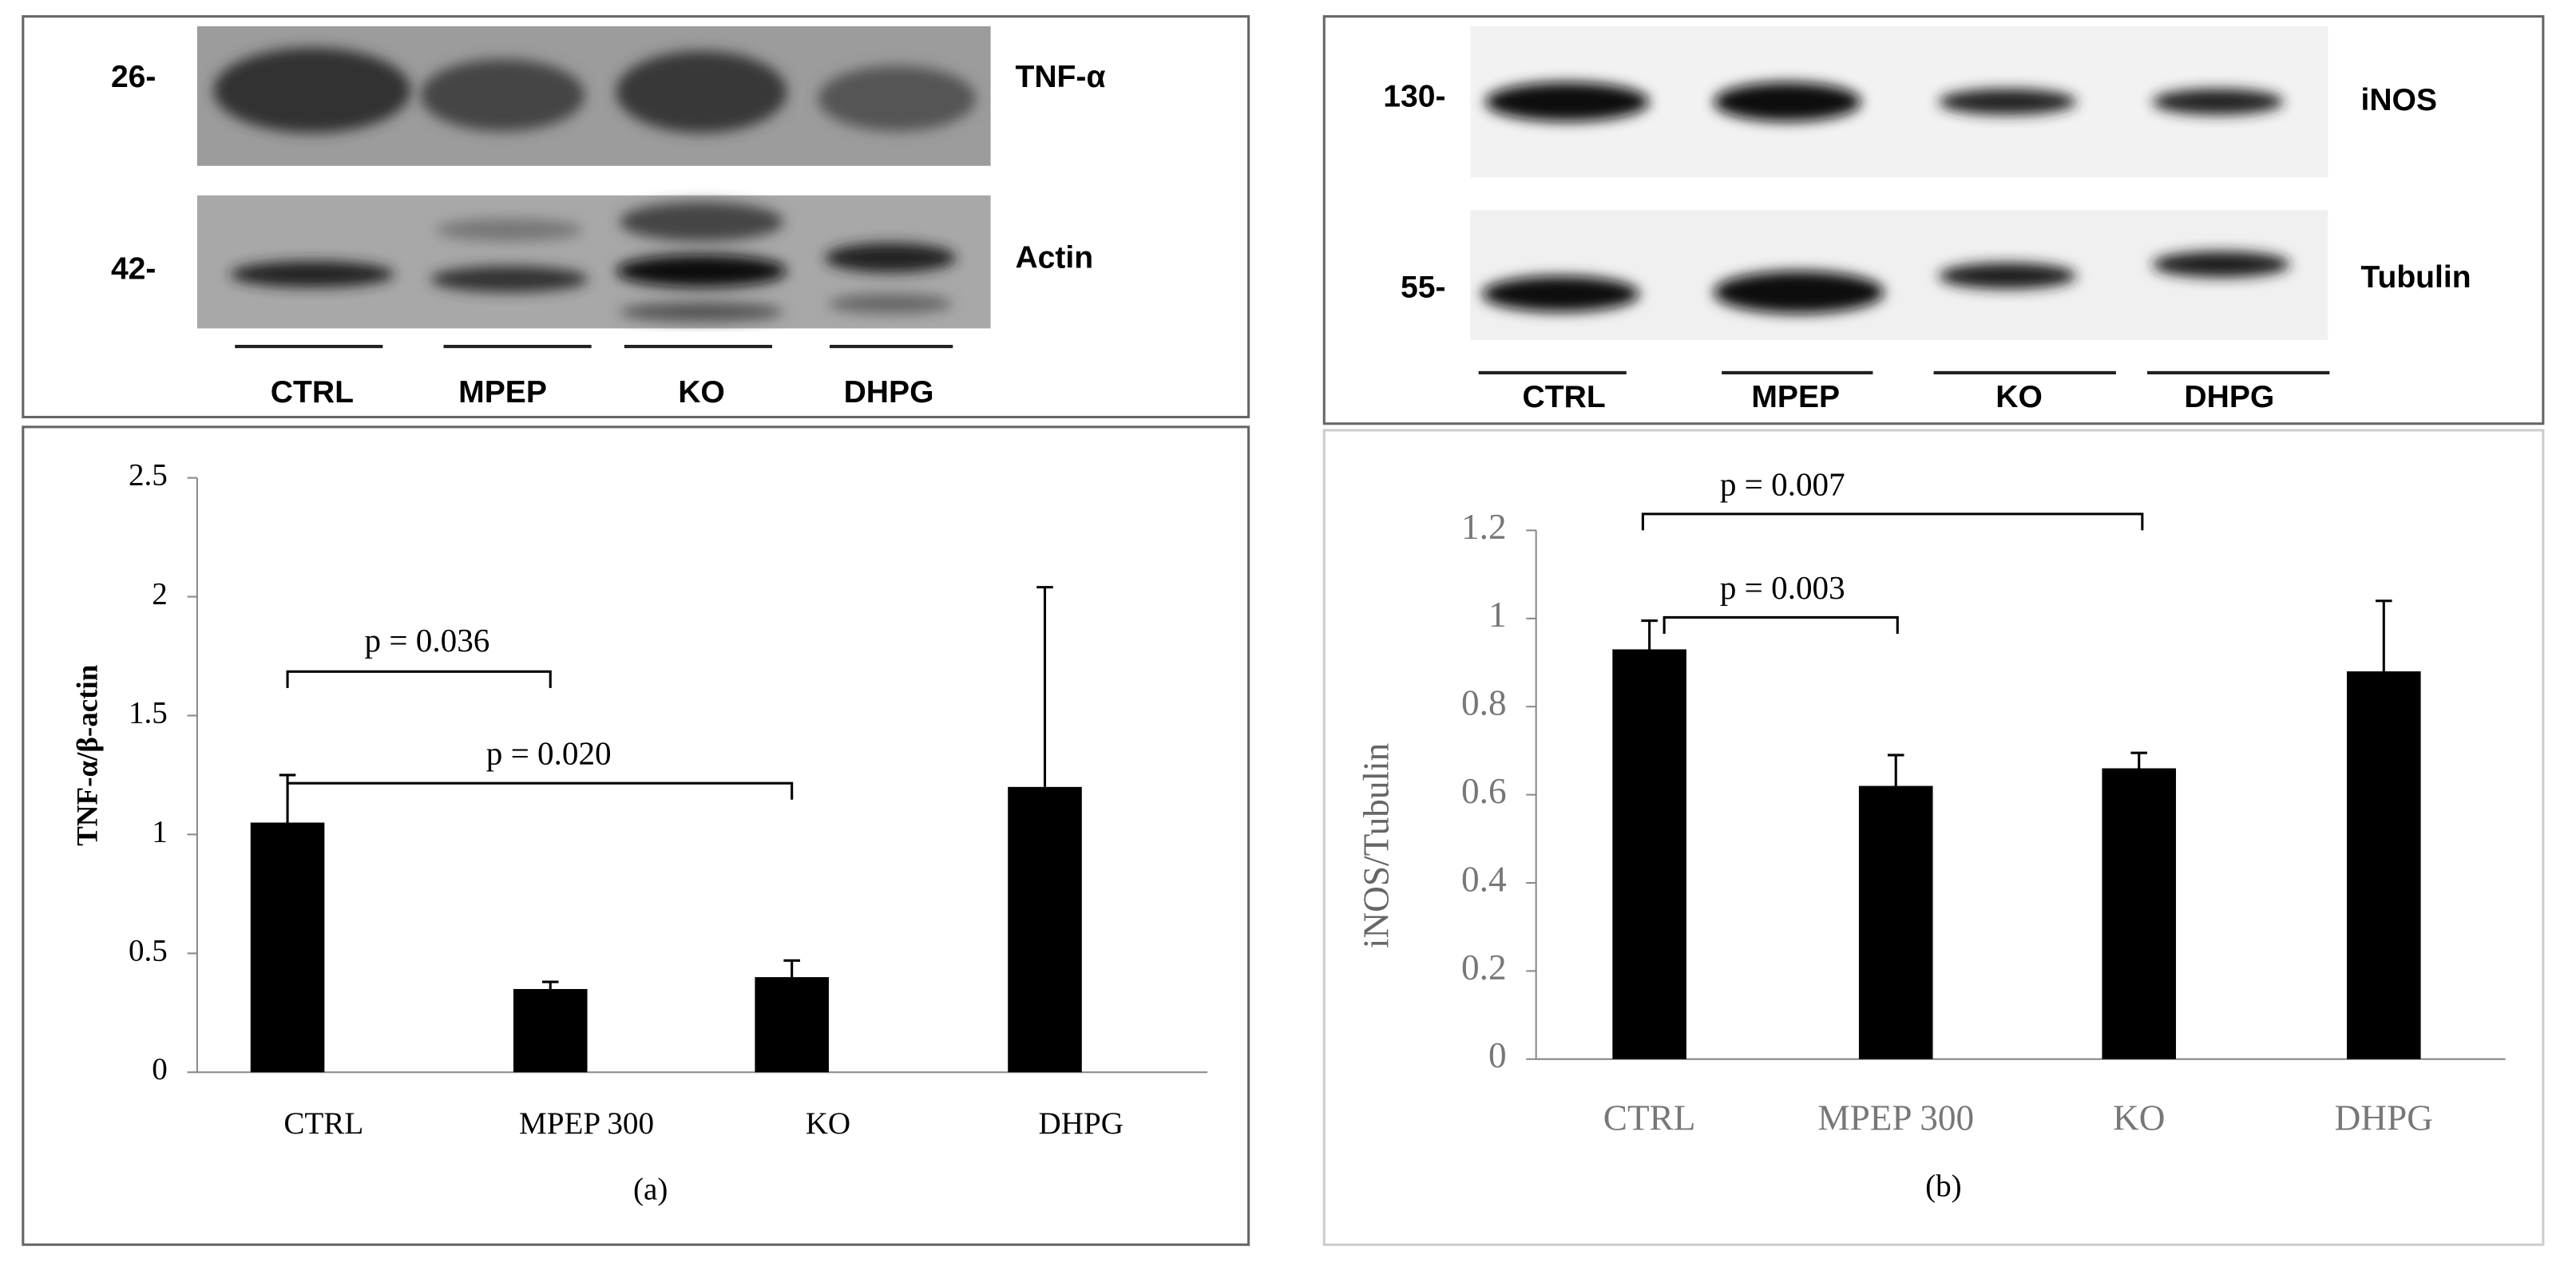 This screenshot has width=2576, height=1266. Describe the element at coordinates (650, 1189) in the screenshot. I see `panel-label: (a)` at that location.